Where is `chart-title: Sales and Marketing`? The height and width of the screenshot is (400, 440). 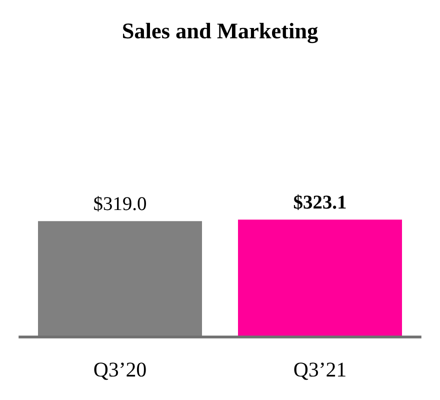 chart-title: Sales and Marketing is located at coordinates (220, 33).